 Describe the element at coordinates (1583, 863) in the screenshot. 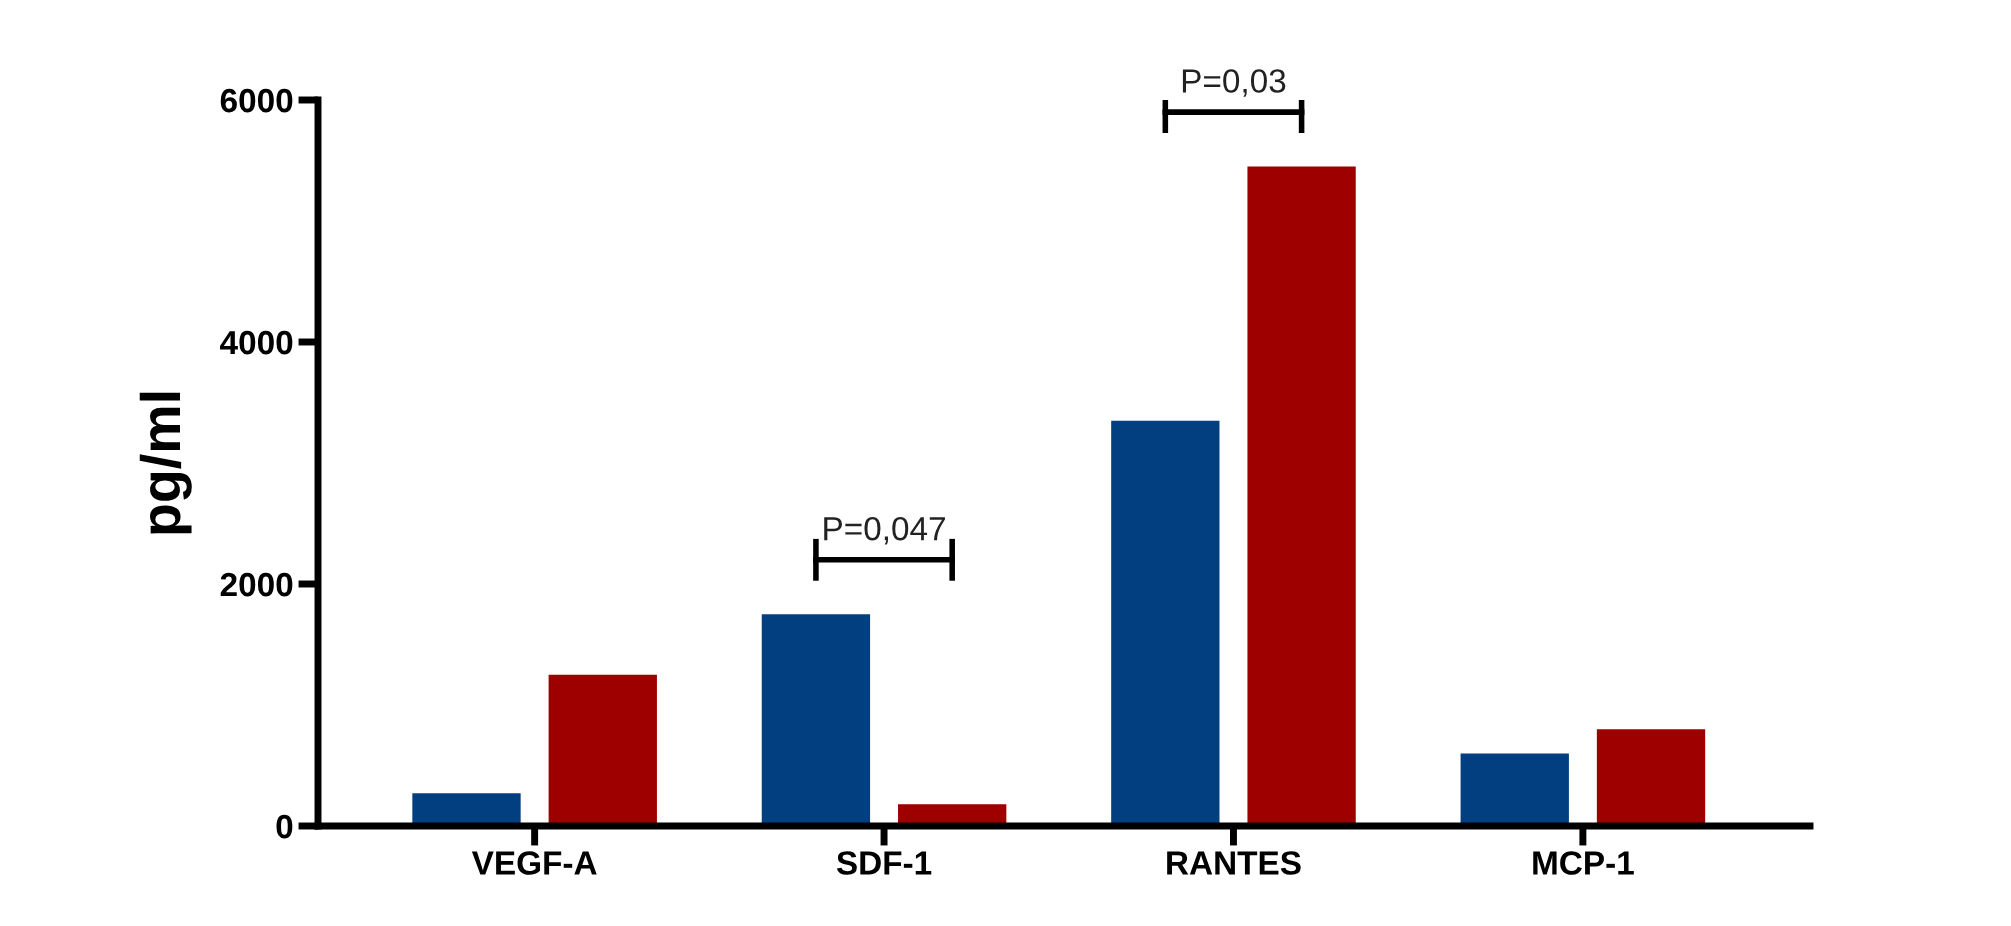

I see `x-tick-label: MCP-1` at that location.